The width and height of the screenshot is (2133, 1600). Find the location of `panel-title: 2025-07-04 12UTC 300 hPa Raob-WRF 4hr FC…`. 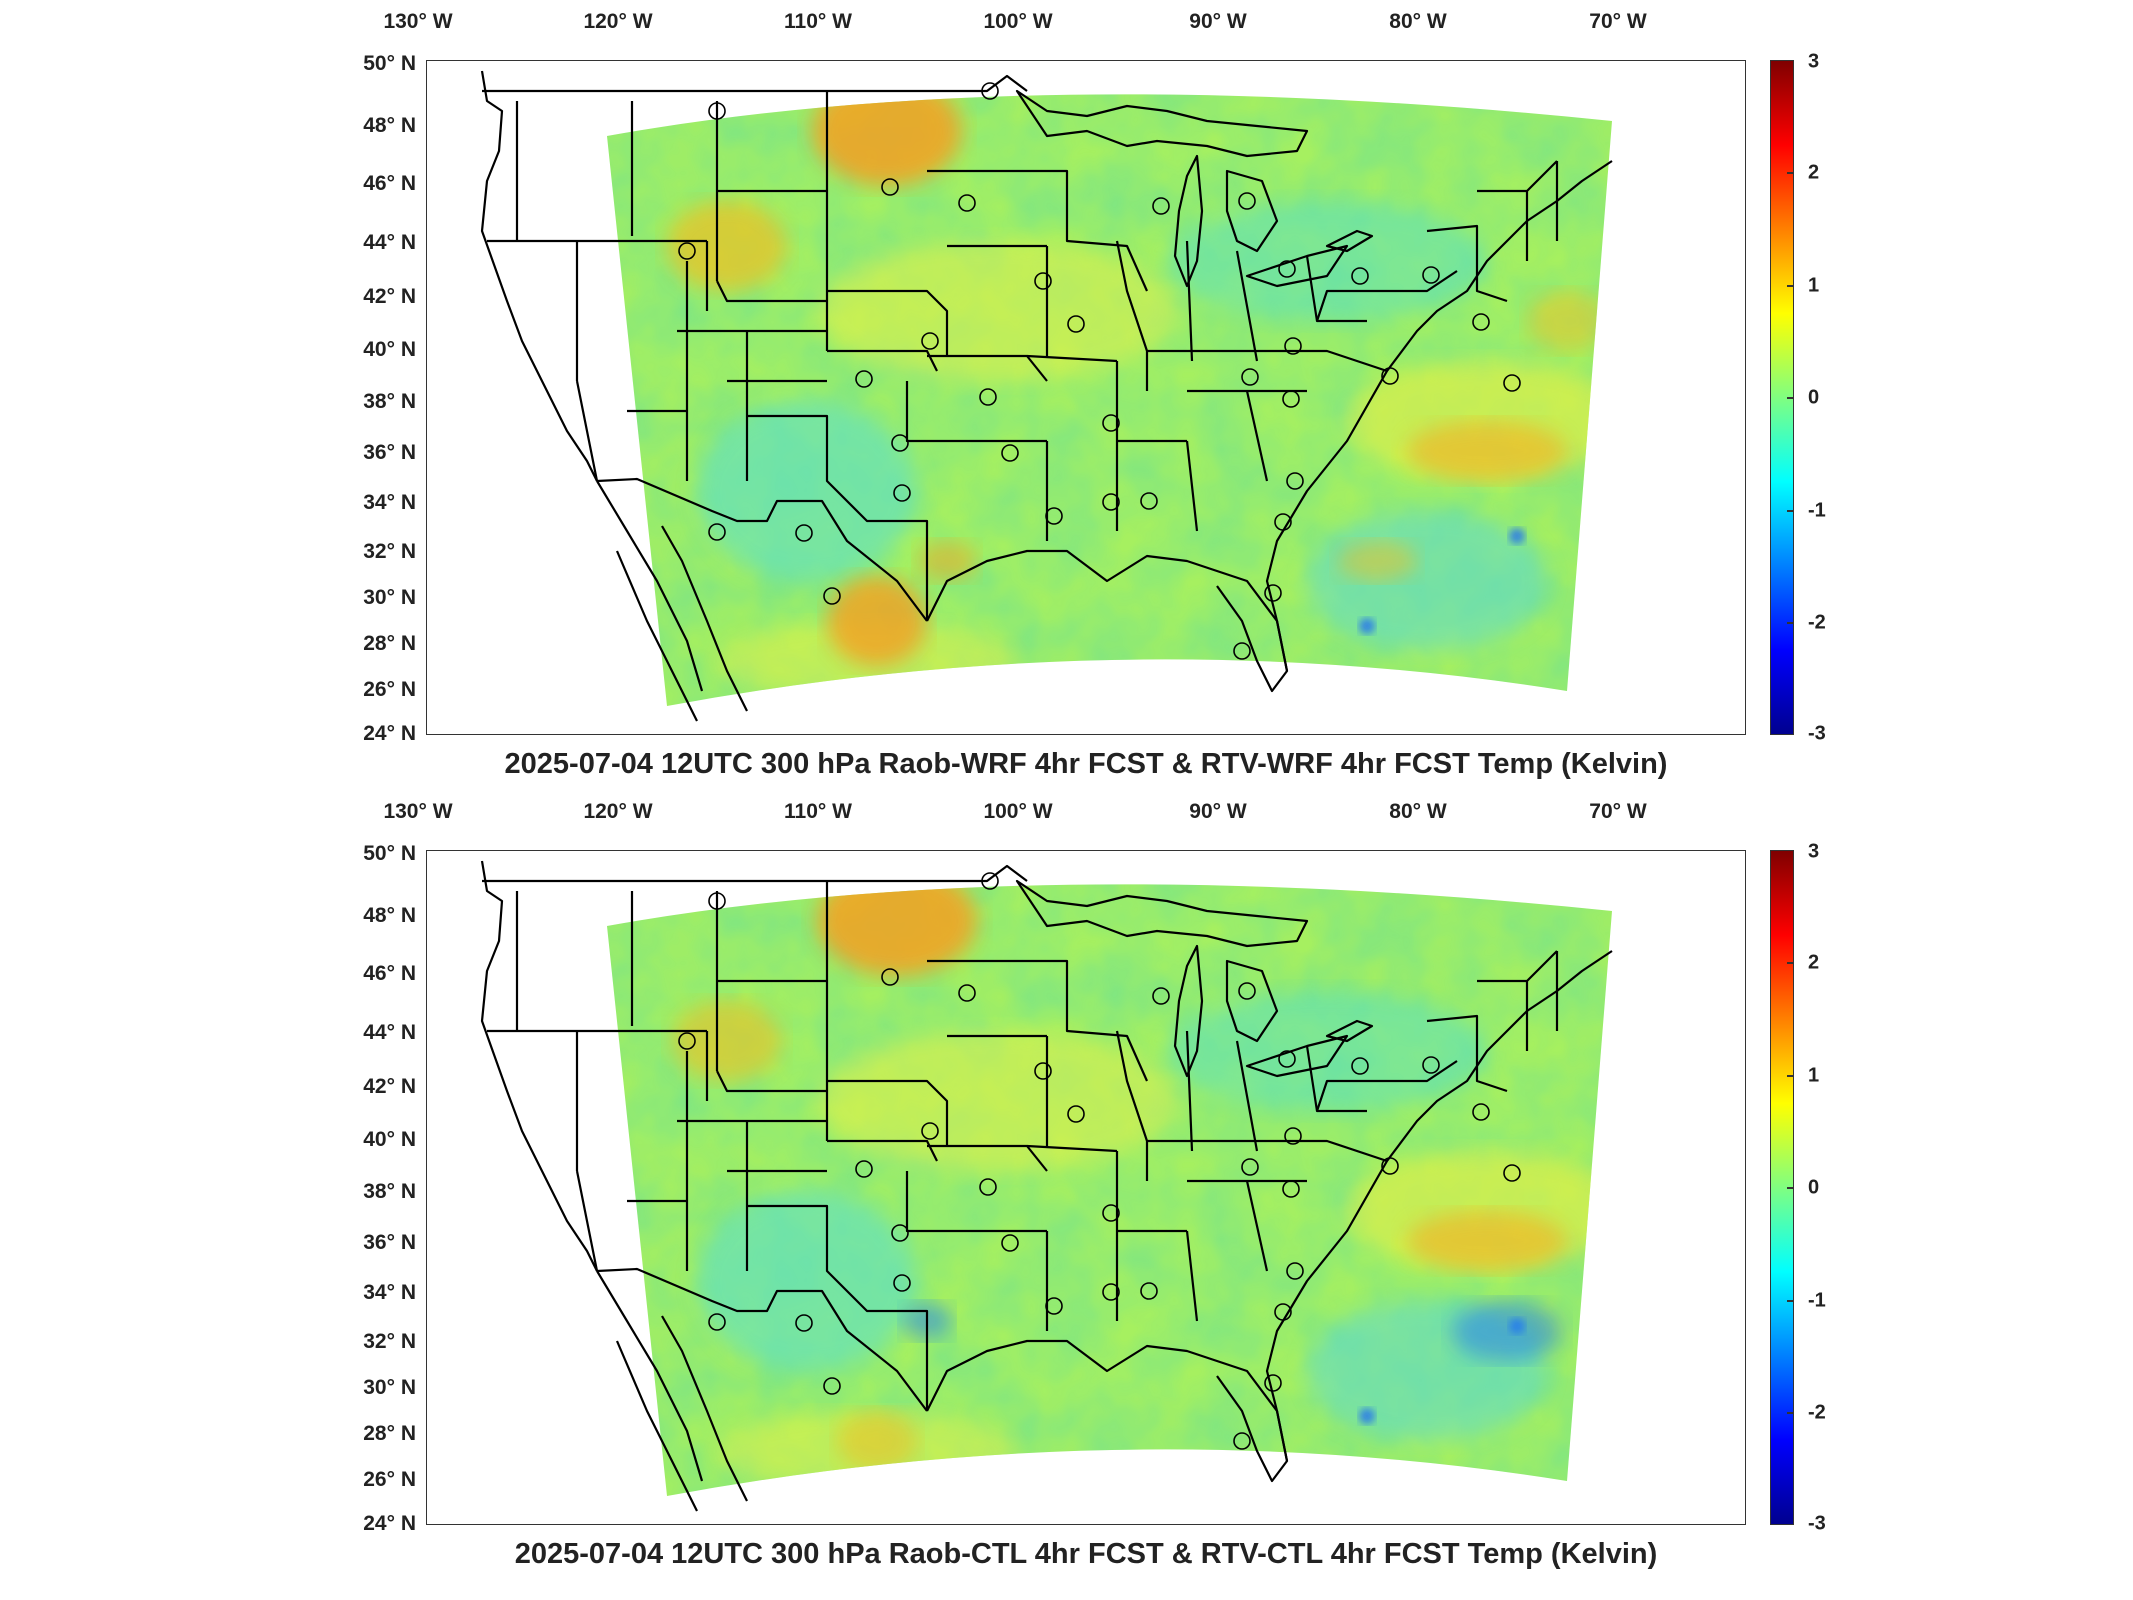

panel-title: 2025-07-04 12UTC 300 hPa Raob-WRF 4hr FC… is located at coordinates (1086, 764).